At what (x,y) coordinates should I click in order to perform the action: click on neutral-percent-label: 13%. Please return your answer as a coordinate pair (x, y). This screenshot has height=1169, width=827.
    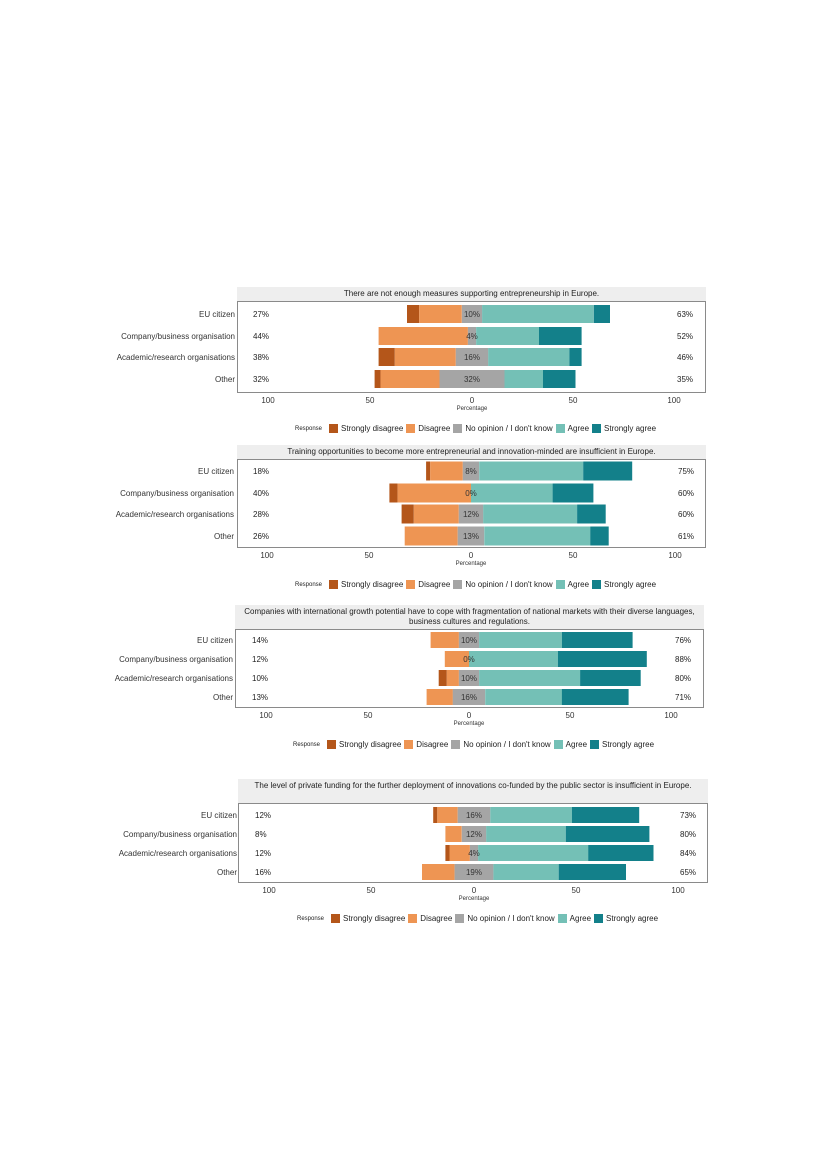
    Looking at the image, I should click on (471, 536).